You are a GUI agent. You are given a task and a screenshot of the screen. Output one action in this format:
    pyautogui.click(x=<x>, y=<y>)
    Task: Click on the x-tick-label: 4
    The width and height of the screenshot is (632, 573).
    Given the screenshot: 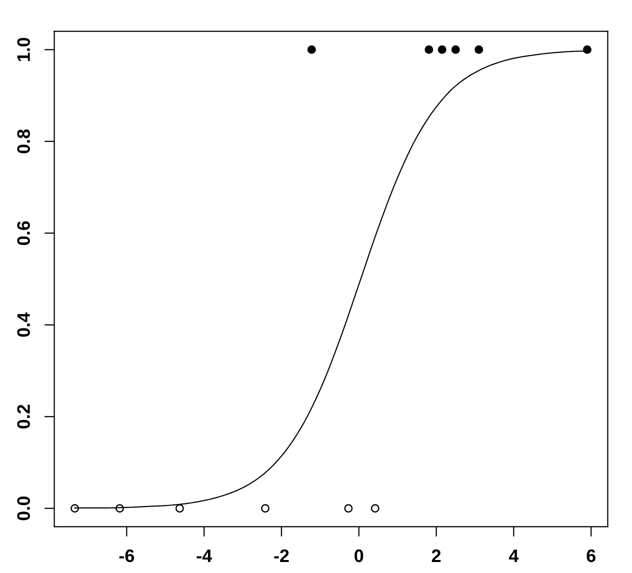 What is the action you would take?
    pyautogui.click(x=513, y=556)
    